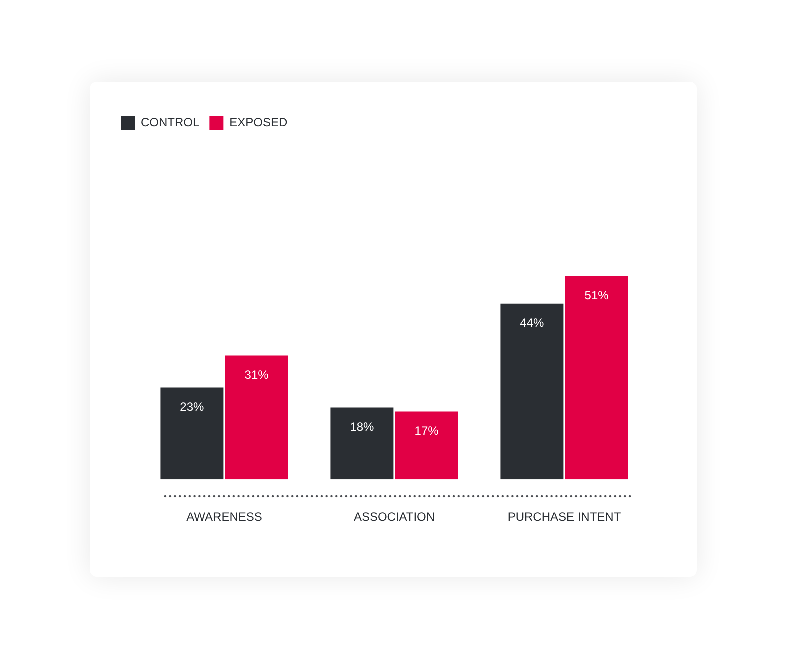 The height and width of the screenshot is (666, 800). Describe the element at coordinates (257, 375) in the screenshot. I see `data-label: 31%` at that location.